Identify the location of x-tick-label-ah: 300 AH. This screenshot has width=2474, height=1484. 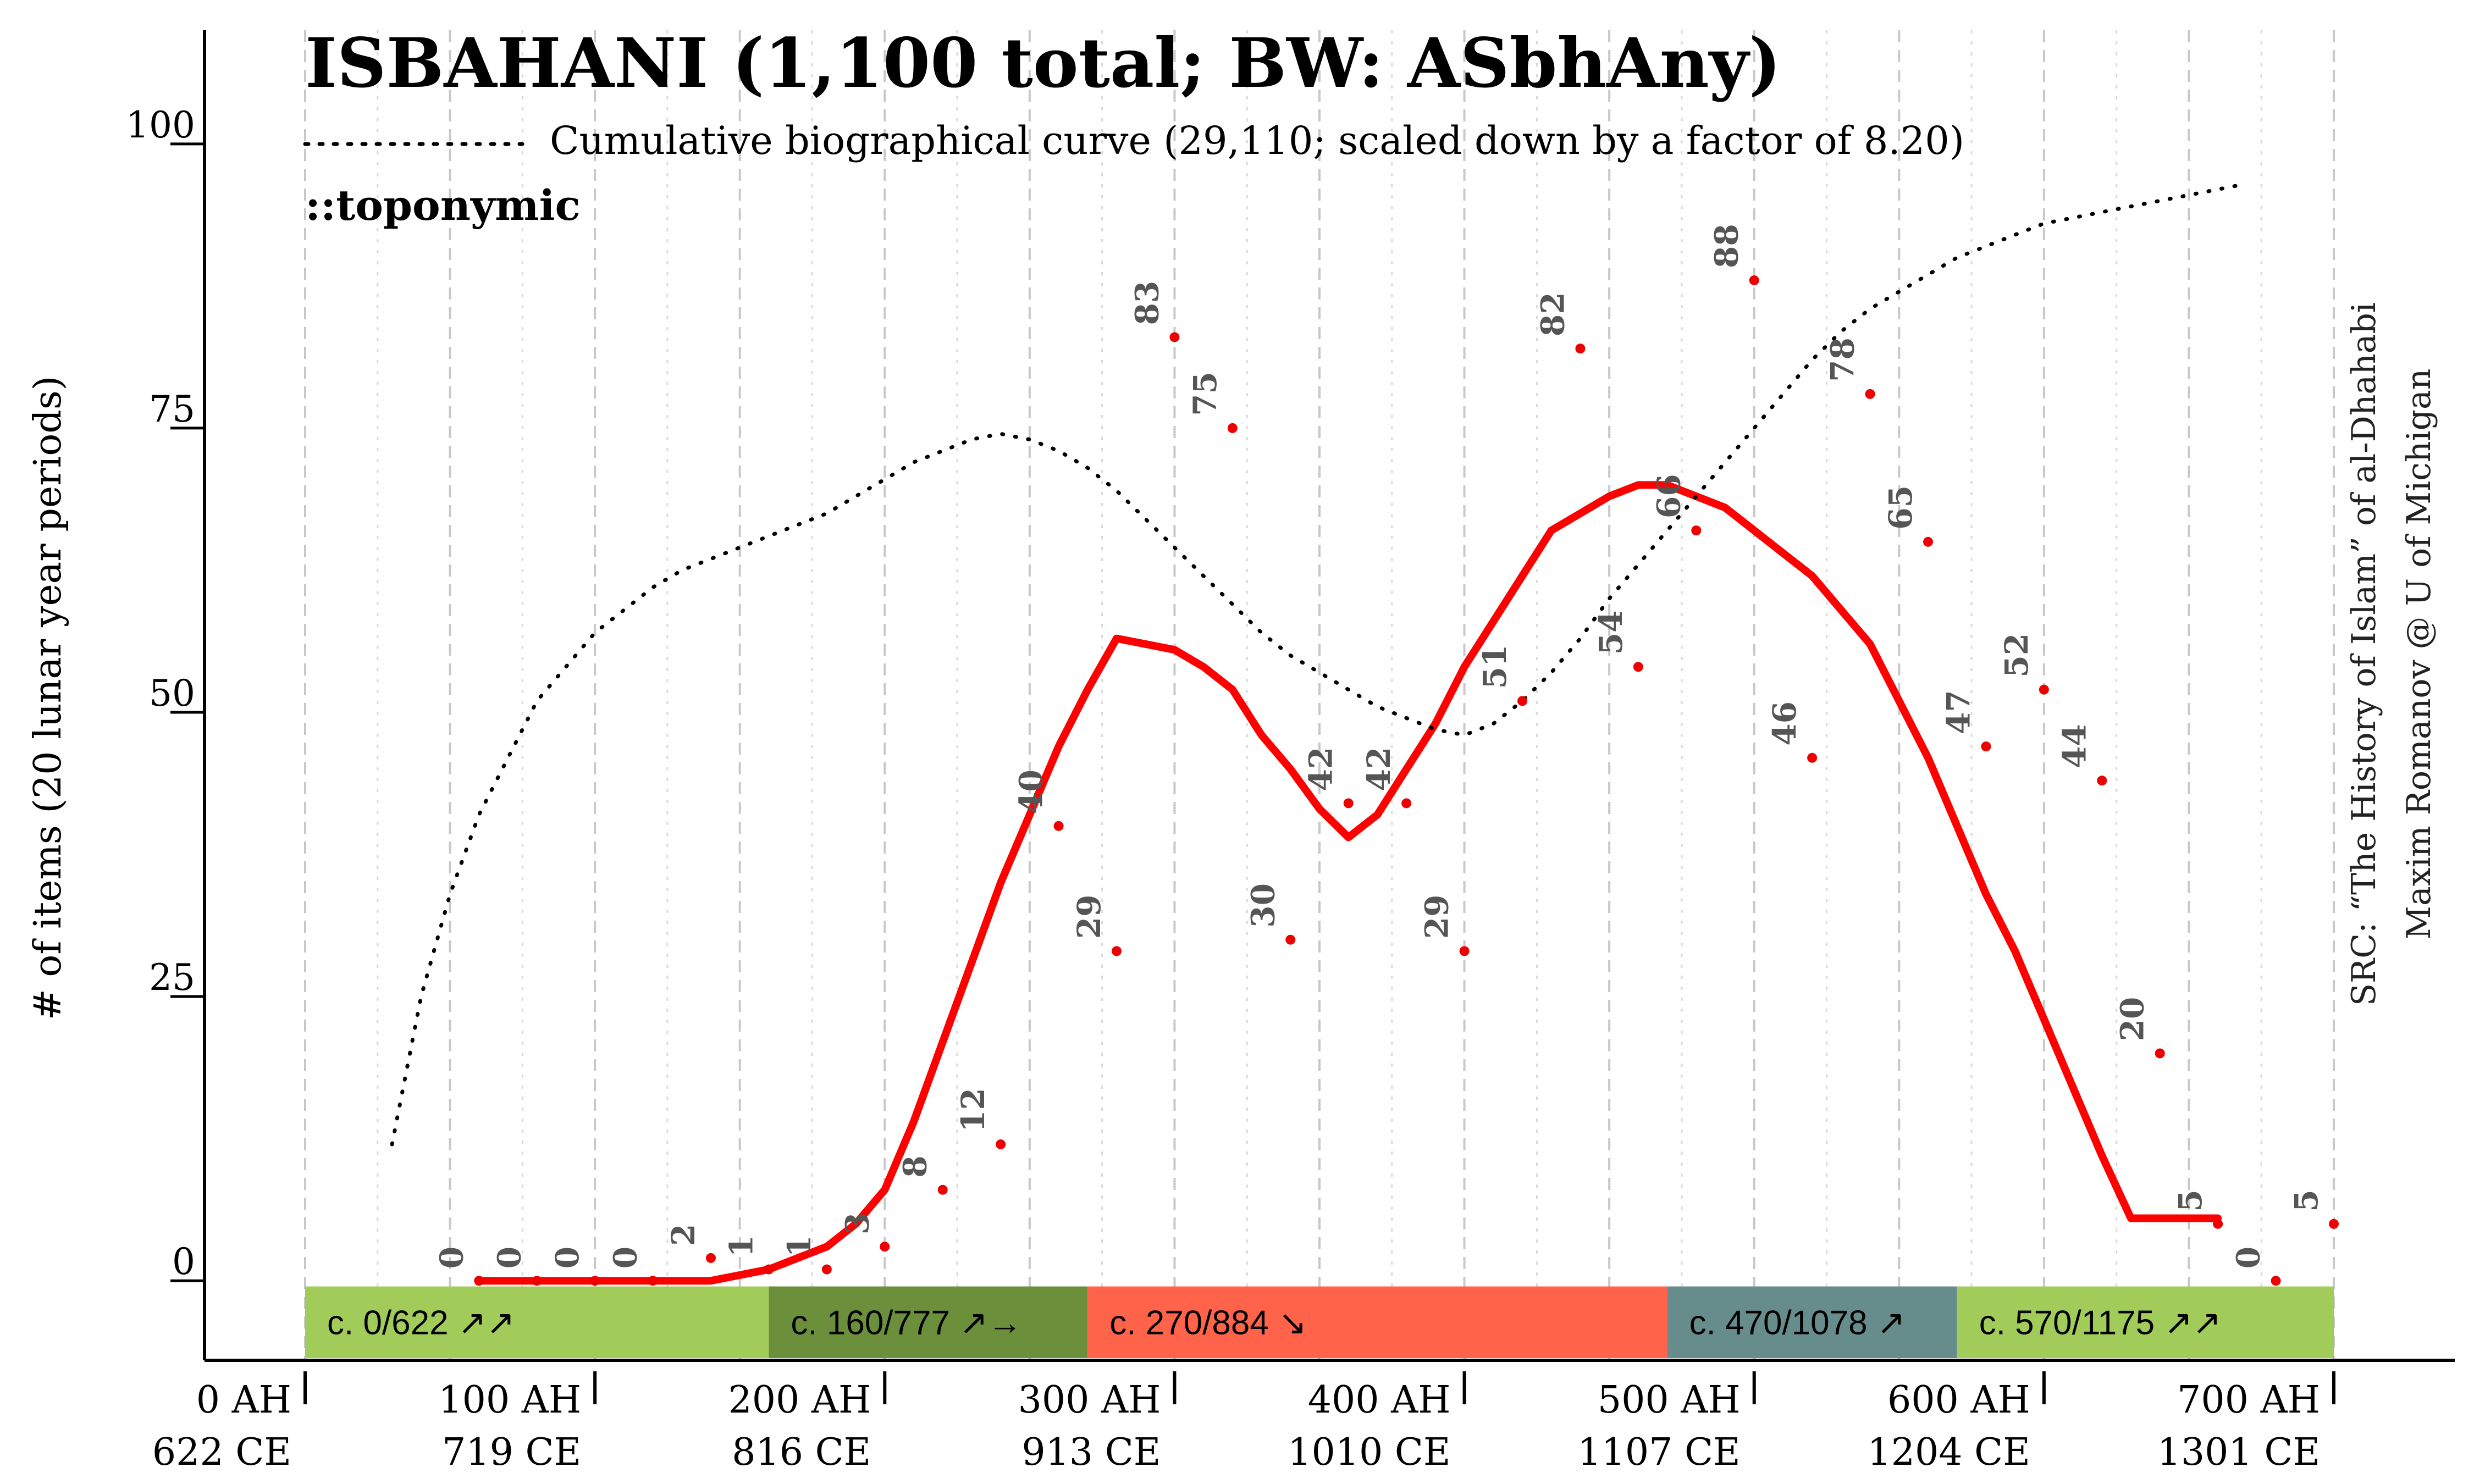
(1090, 1400).